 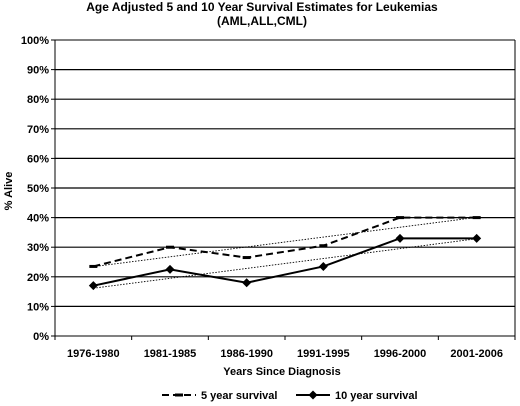 I want to click on x-tick-label: 2001-2006, so click(x=476, y=354).